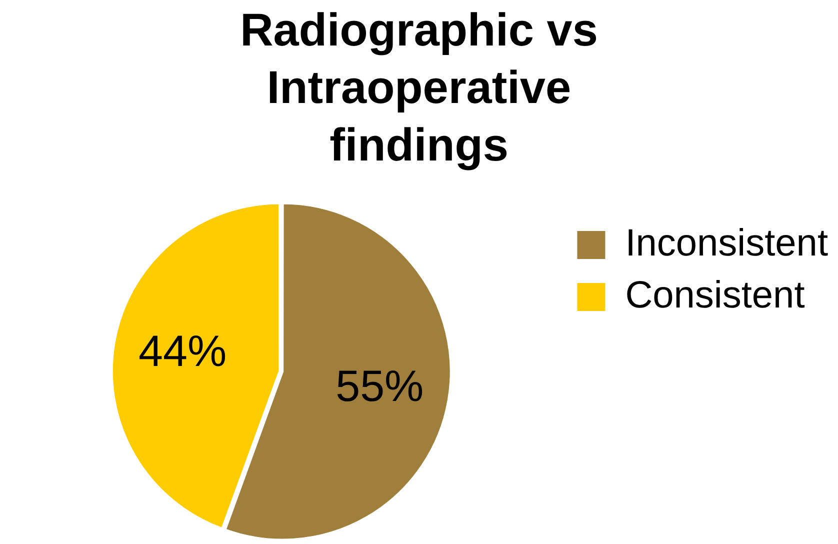 This screenshot has width=838, height=544. What do you see at coordinates (419, 86) in the screenshot?
I see `chart-title: Radiographic vs Intraoperative findings` at bounding box center [419, 86].